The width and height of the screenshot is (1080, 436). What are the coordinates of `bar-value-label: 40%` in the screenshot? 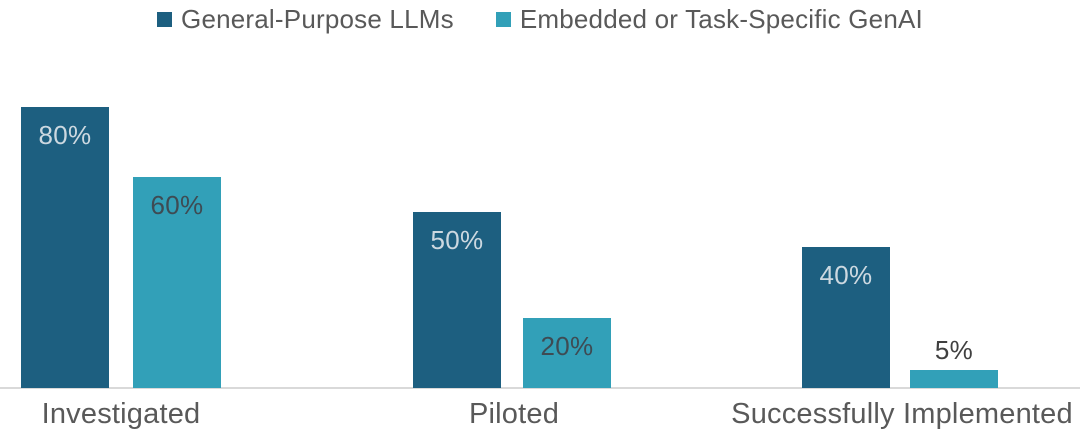 It's located at (846, 275).